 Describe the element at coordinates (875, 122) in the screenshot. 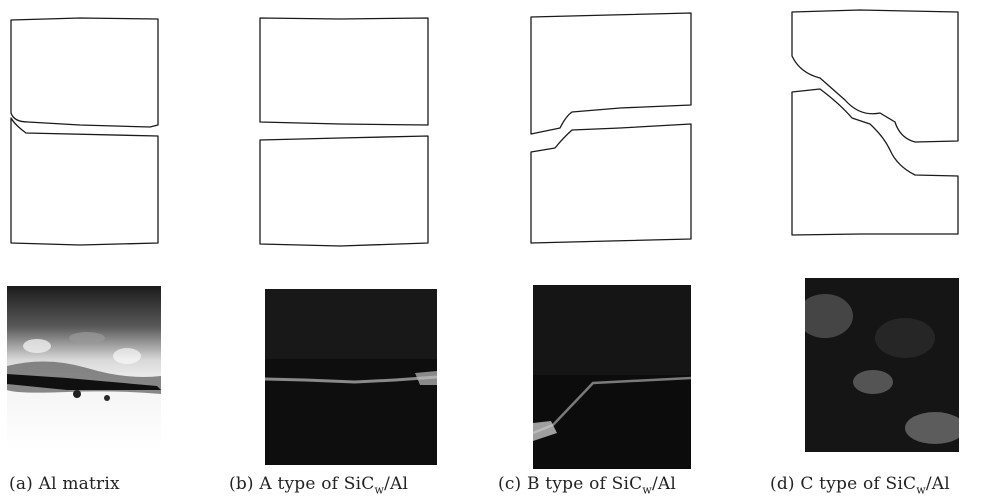

I see `sketch-d` at that location.